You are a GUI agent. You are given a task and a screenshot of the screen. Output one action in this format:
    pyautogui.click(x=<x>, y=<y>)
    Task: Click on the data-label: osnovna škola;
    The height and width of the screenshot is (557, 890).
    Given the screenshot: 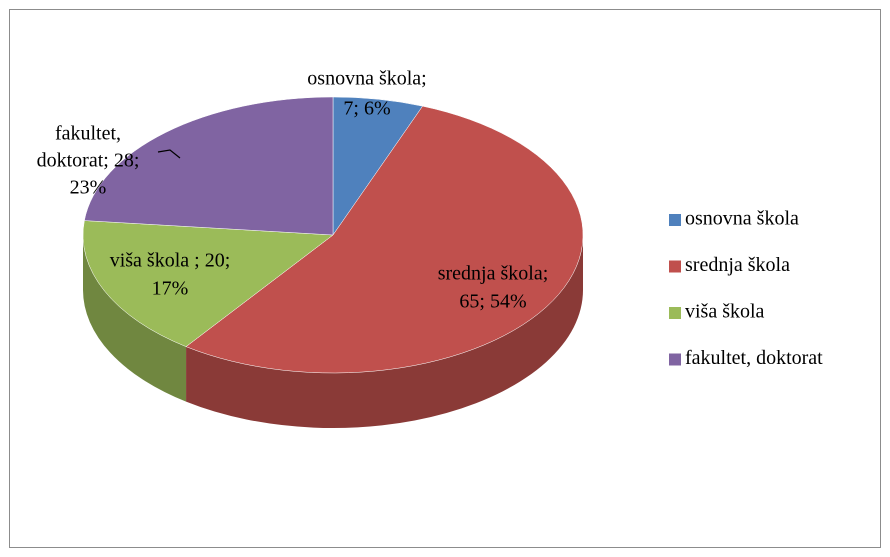 What is the action you would take?
    pyautogui.click(x=366, y=79)
    